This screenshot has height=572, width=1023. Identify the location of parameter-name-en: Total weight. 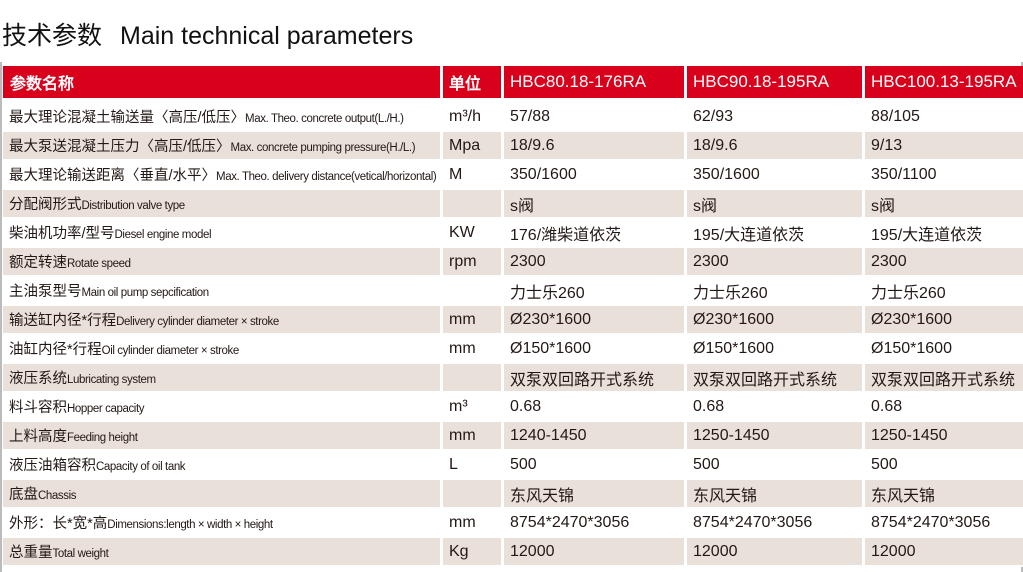
(80, 554).